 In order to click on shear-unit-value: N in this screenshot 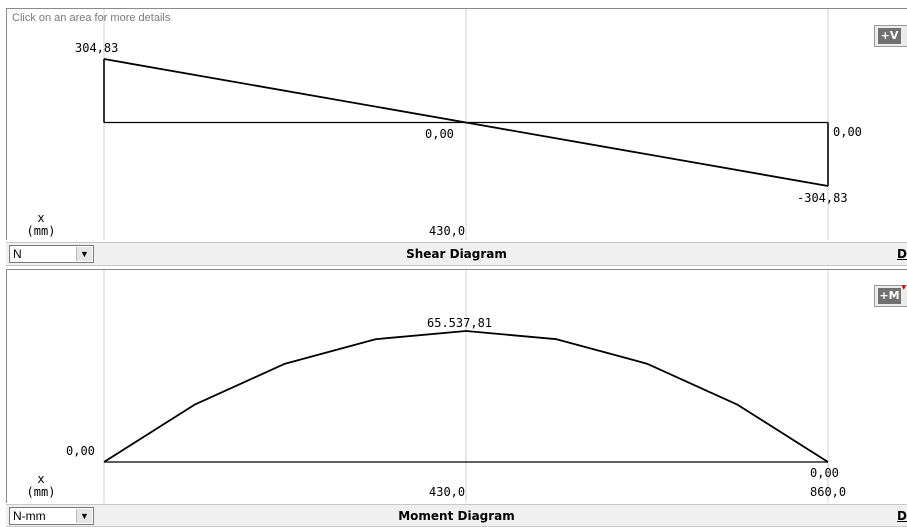, I will do `click(17, 254)`.